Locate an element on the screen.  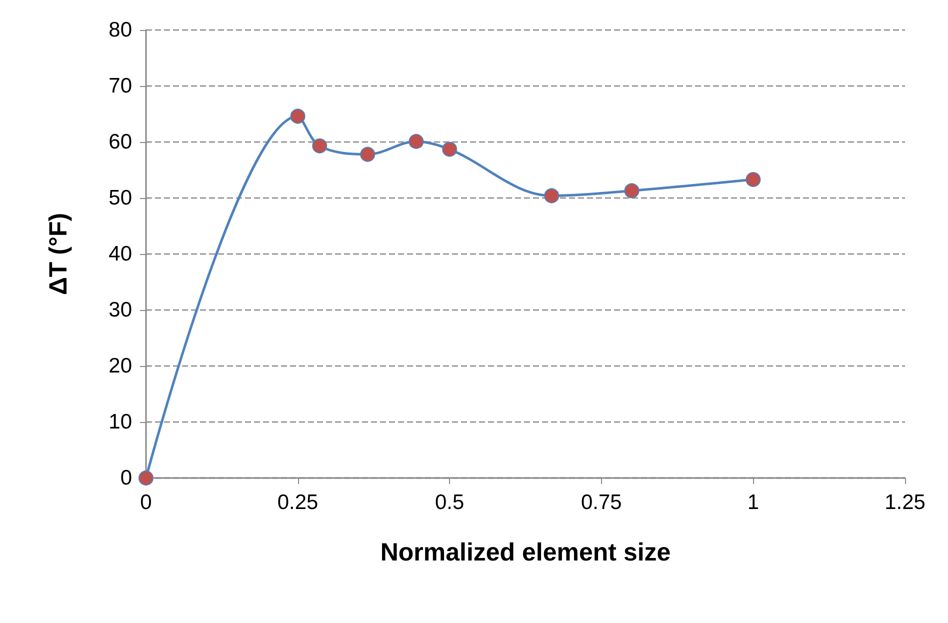
x-axis-title: Normalized element size is located at coordinates (525, 552).